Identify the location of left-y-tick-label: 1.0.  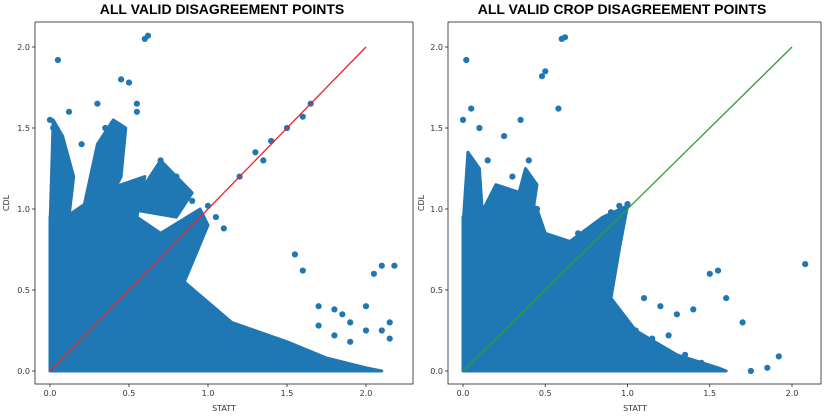
(23, 209).